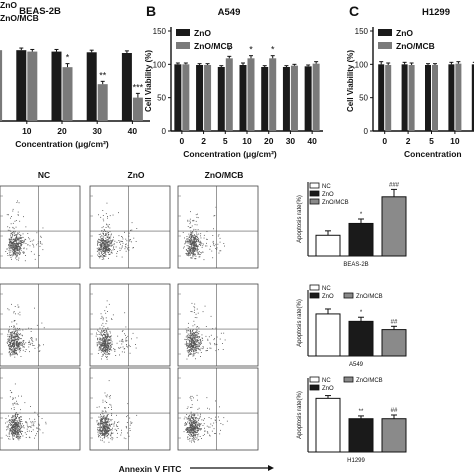 Image resolution: width=474 pixels, height=474 pixels. What do you see at coordinates (269, 141) in the screenshot?
I see `x-tick-label: 20` at bounding box center [269, 141].